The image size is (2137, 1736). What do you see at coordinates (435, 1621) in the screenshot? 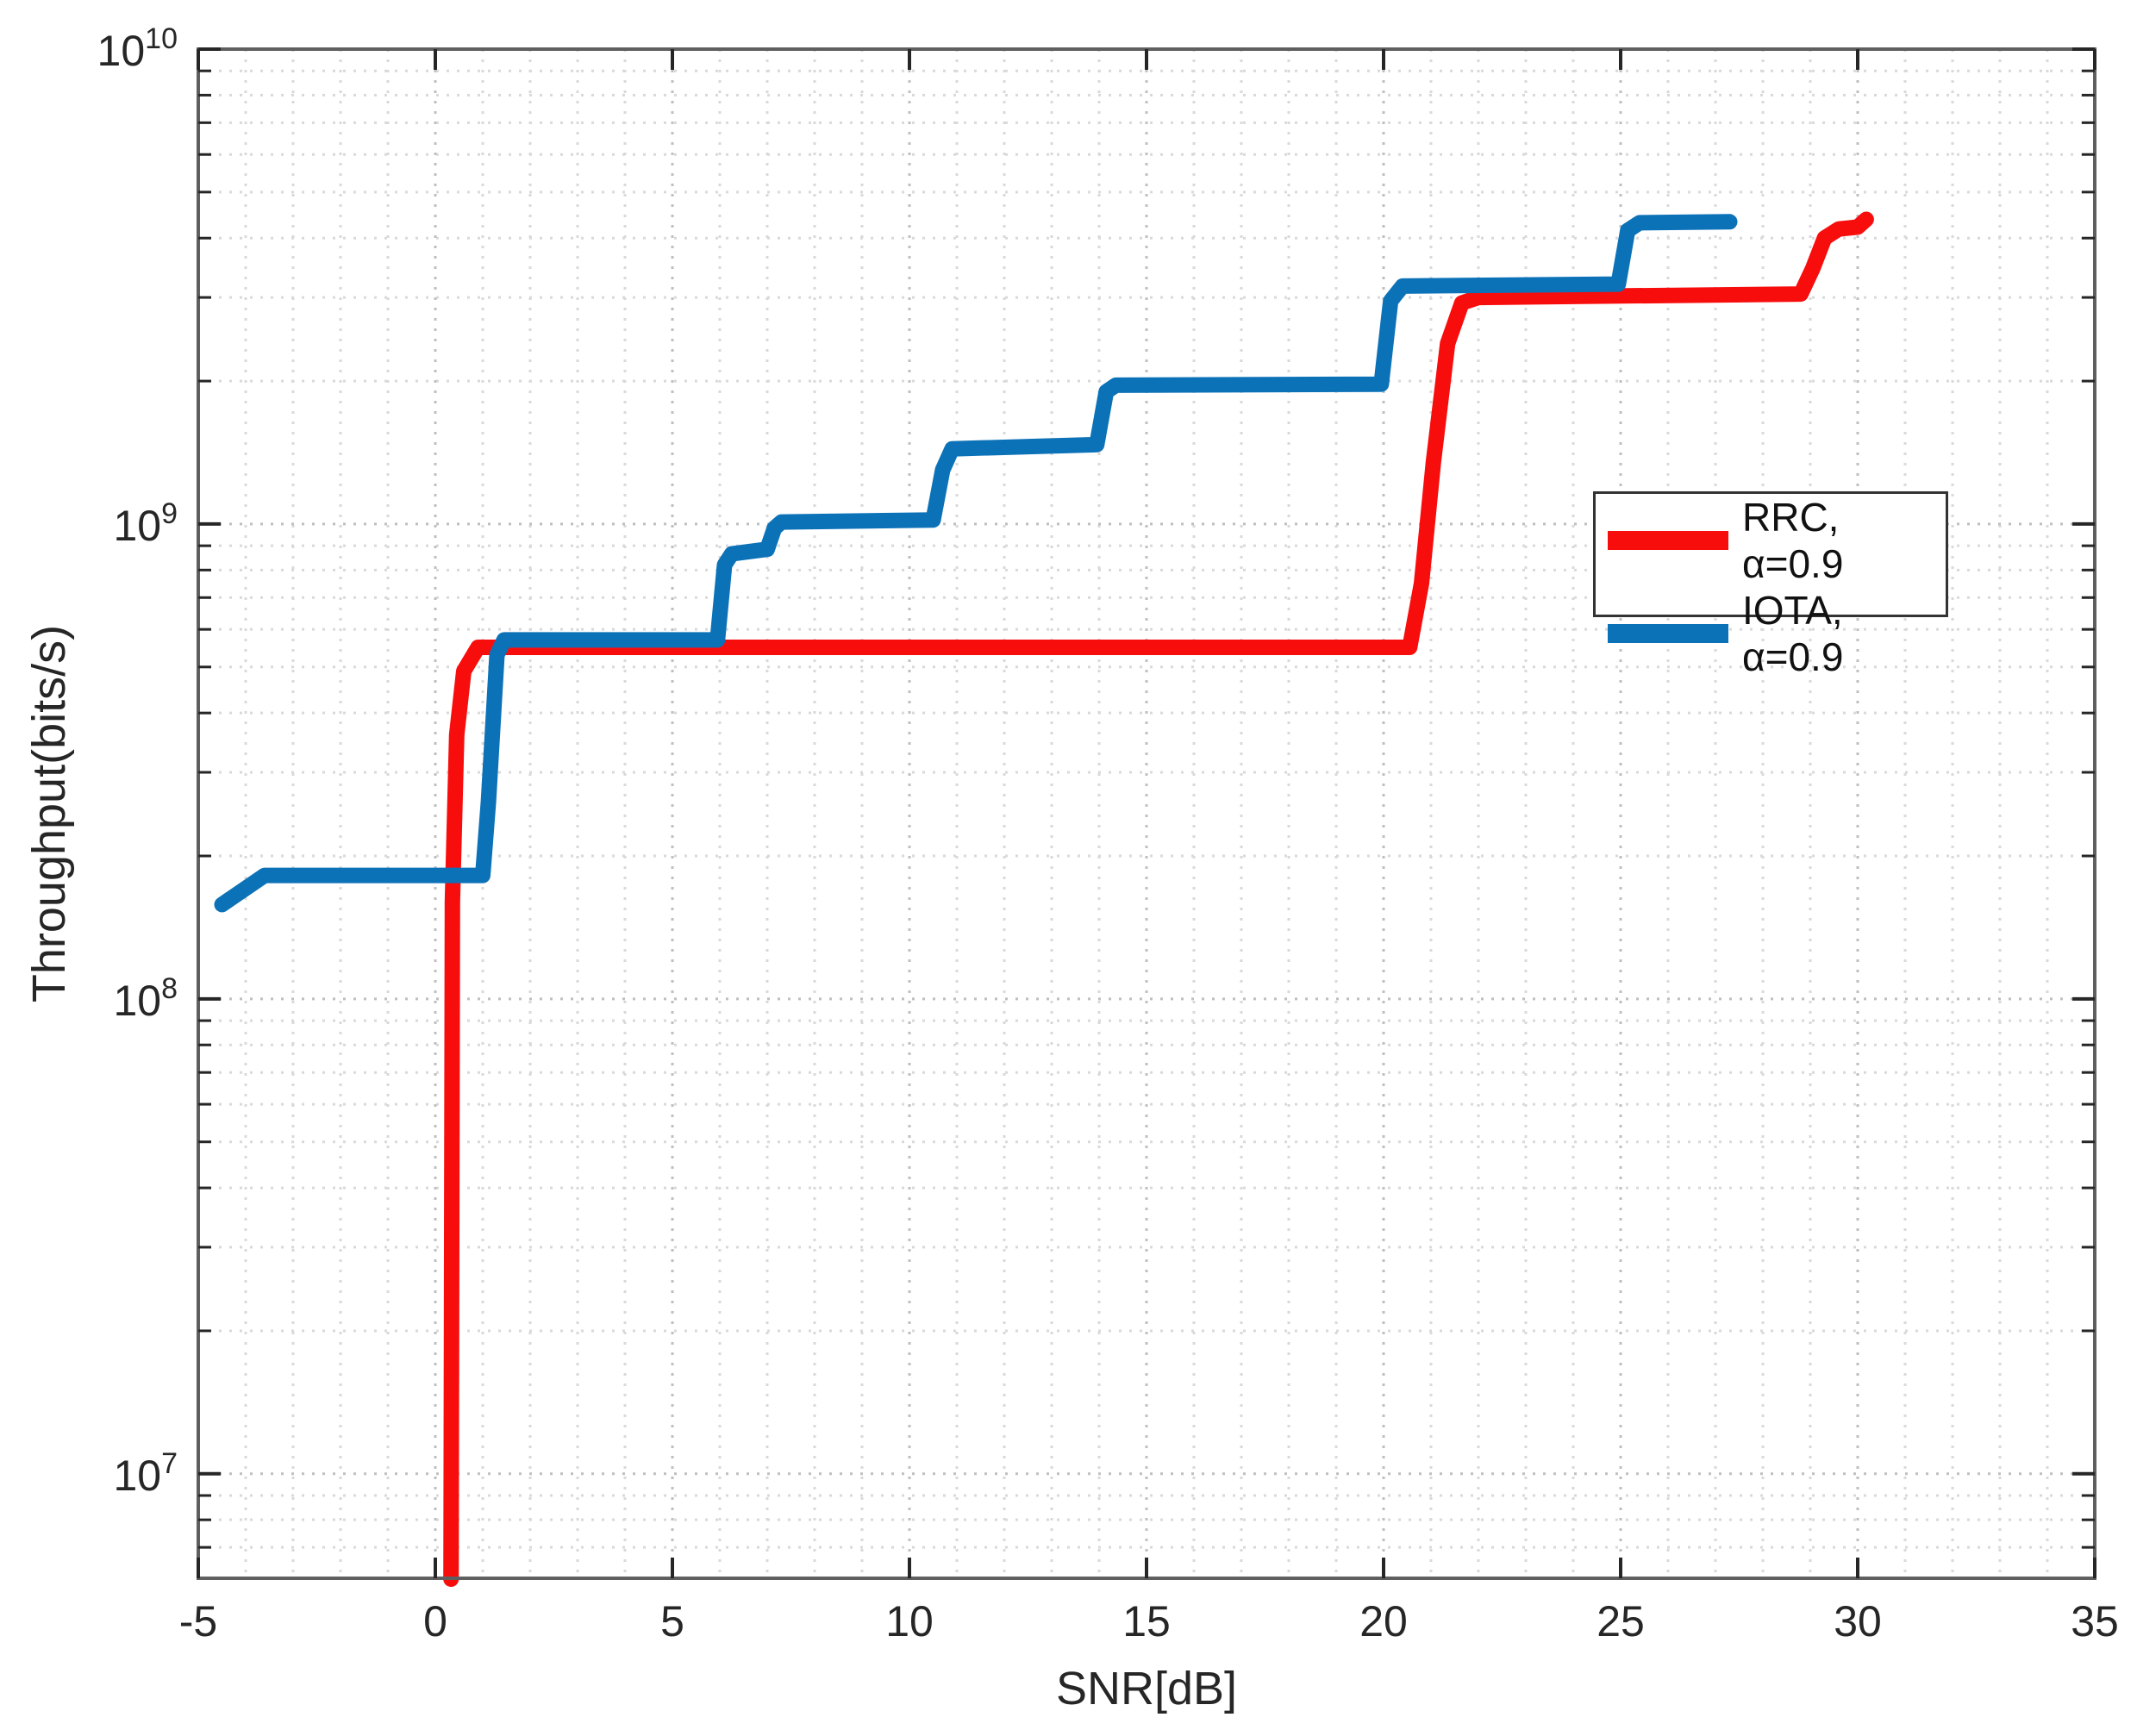
I see `x-tick-label: 0` at bounding box center [435, 1621].